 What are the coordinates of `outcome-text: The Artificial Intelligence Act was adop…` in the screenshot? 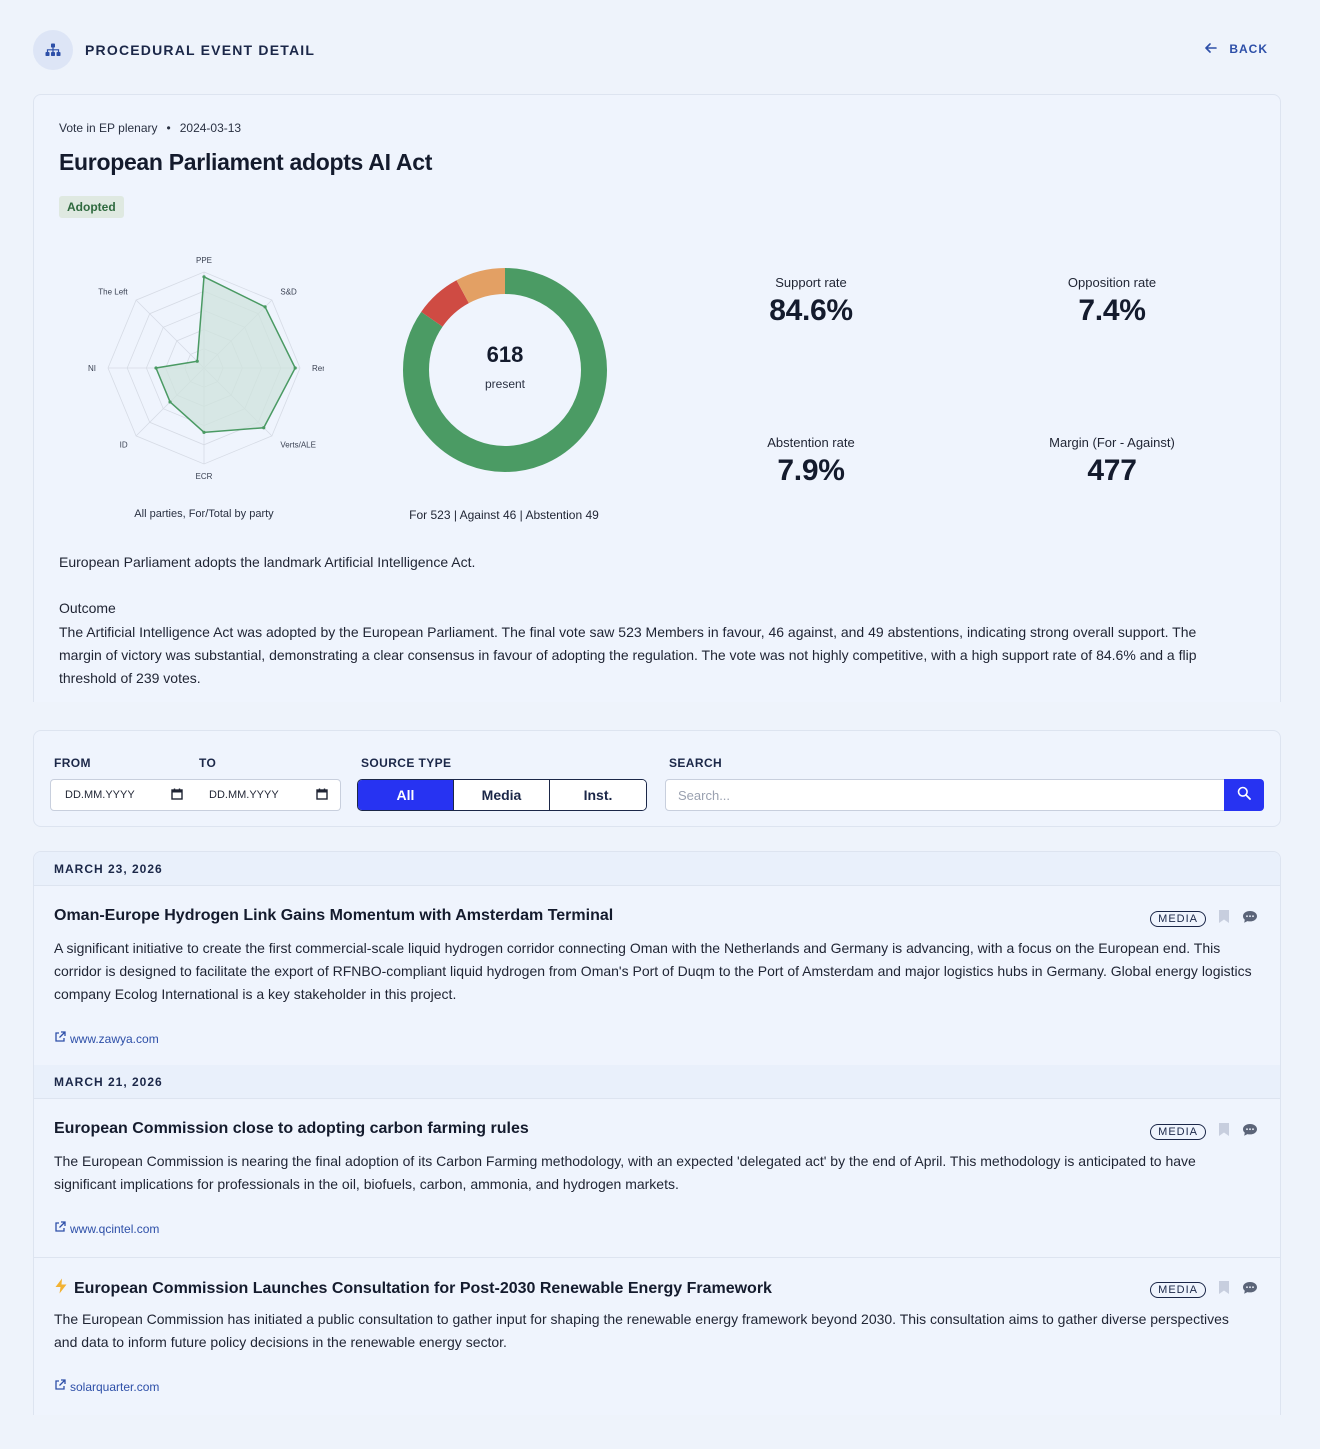 It's located at (628, 655).